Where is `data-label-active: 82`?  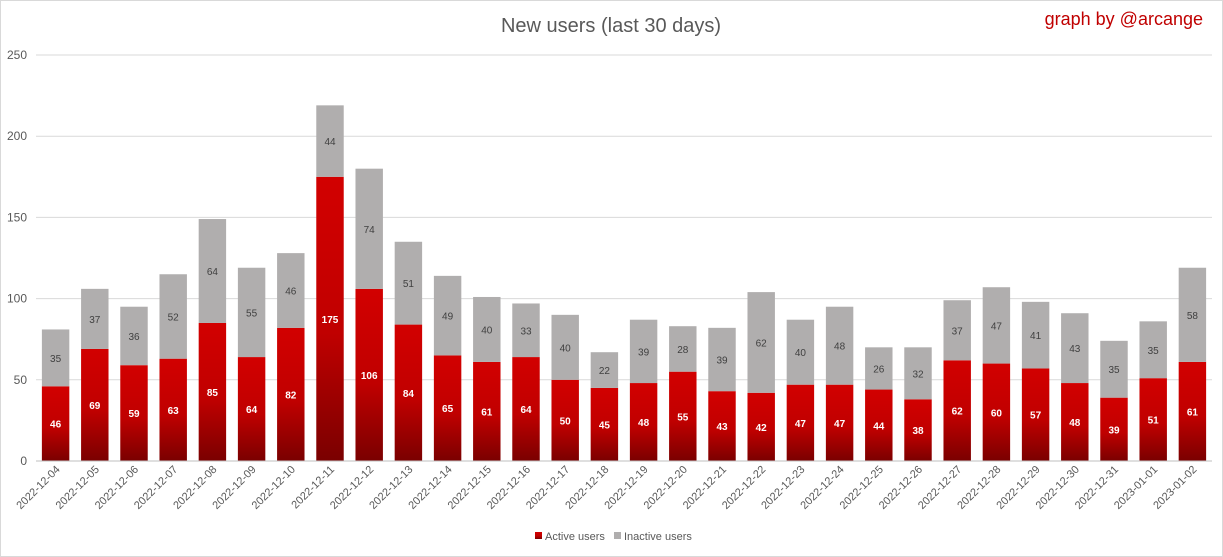 data-label-active: 82 is located at coordinates (291, 395).